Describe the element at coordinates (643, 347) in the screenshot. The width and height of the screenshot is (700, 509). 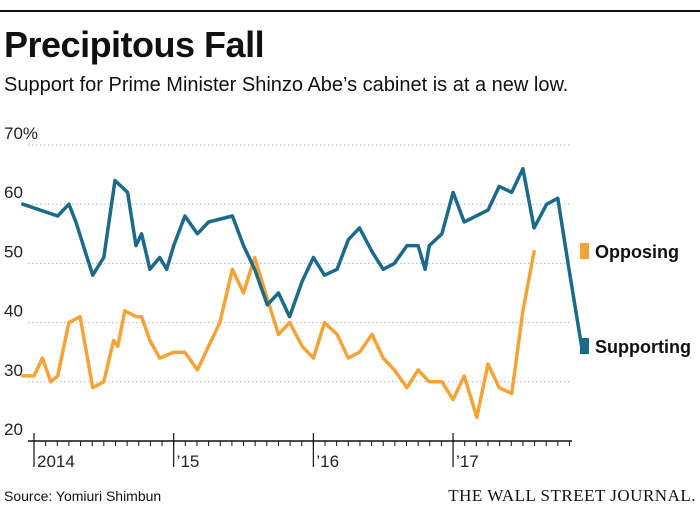
I see `legend-label-supporting: Supporting` at that location.